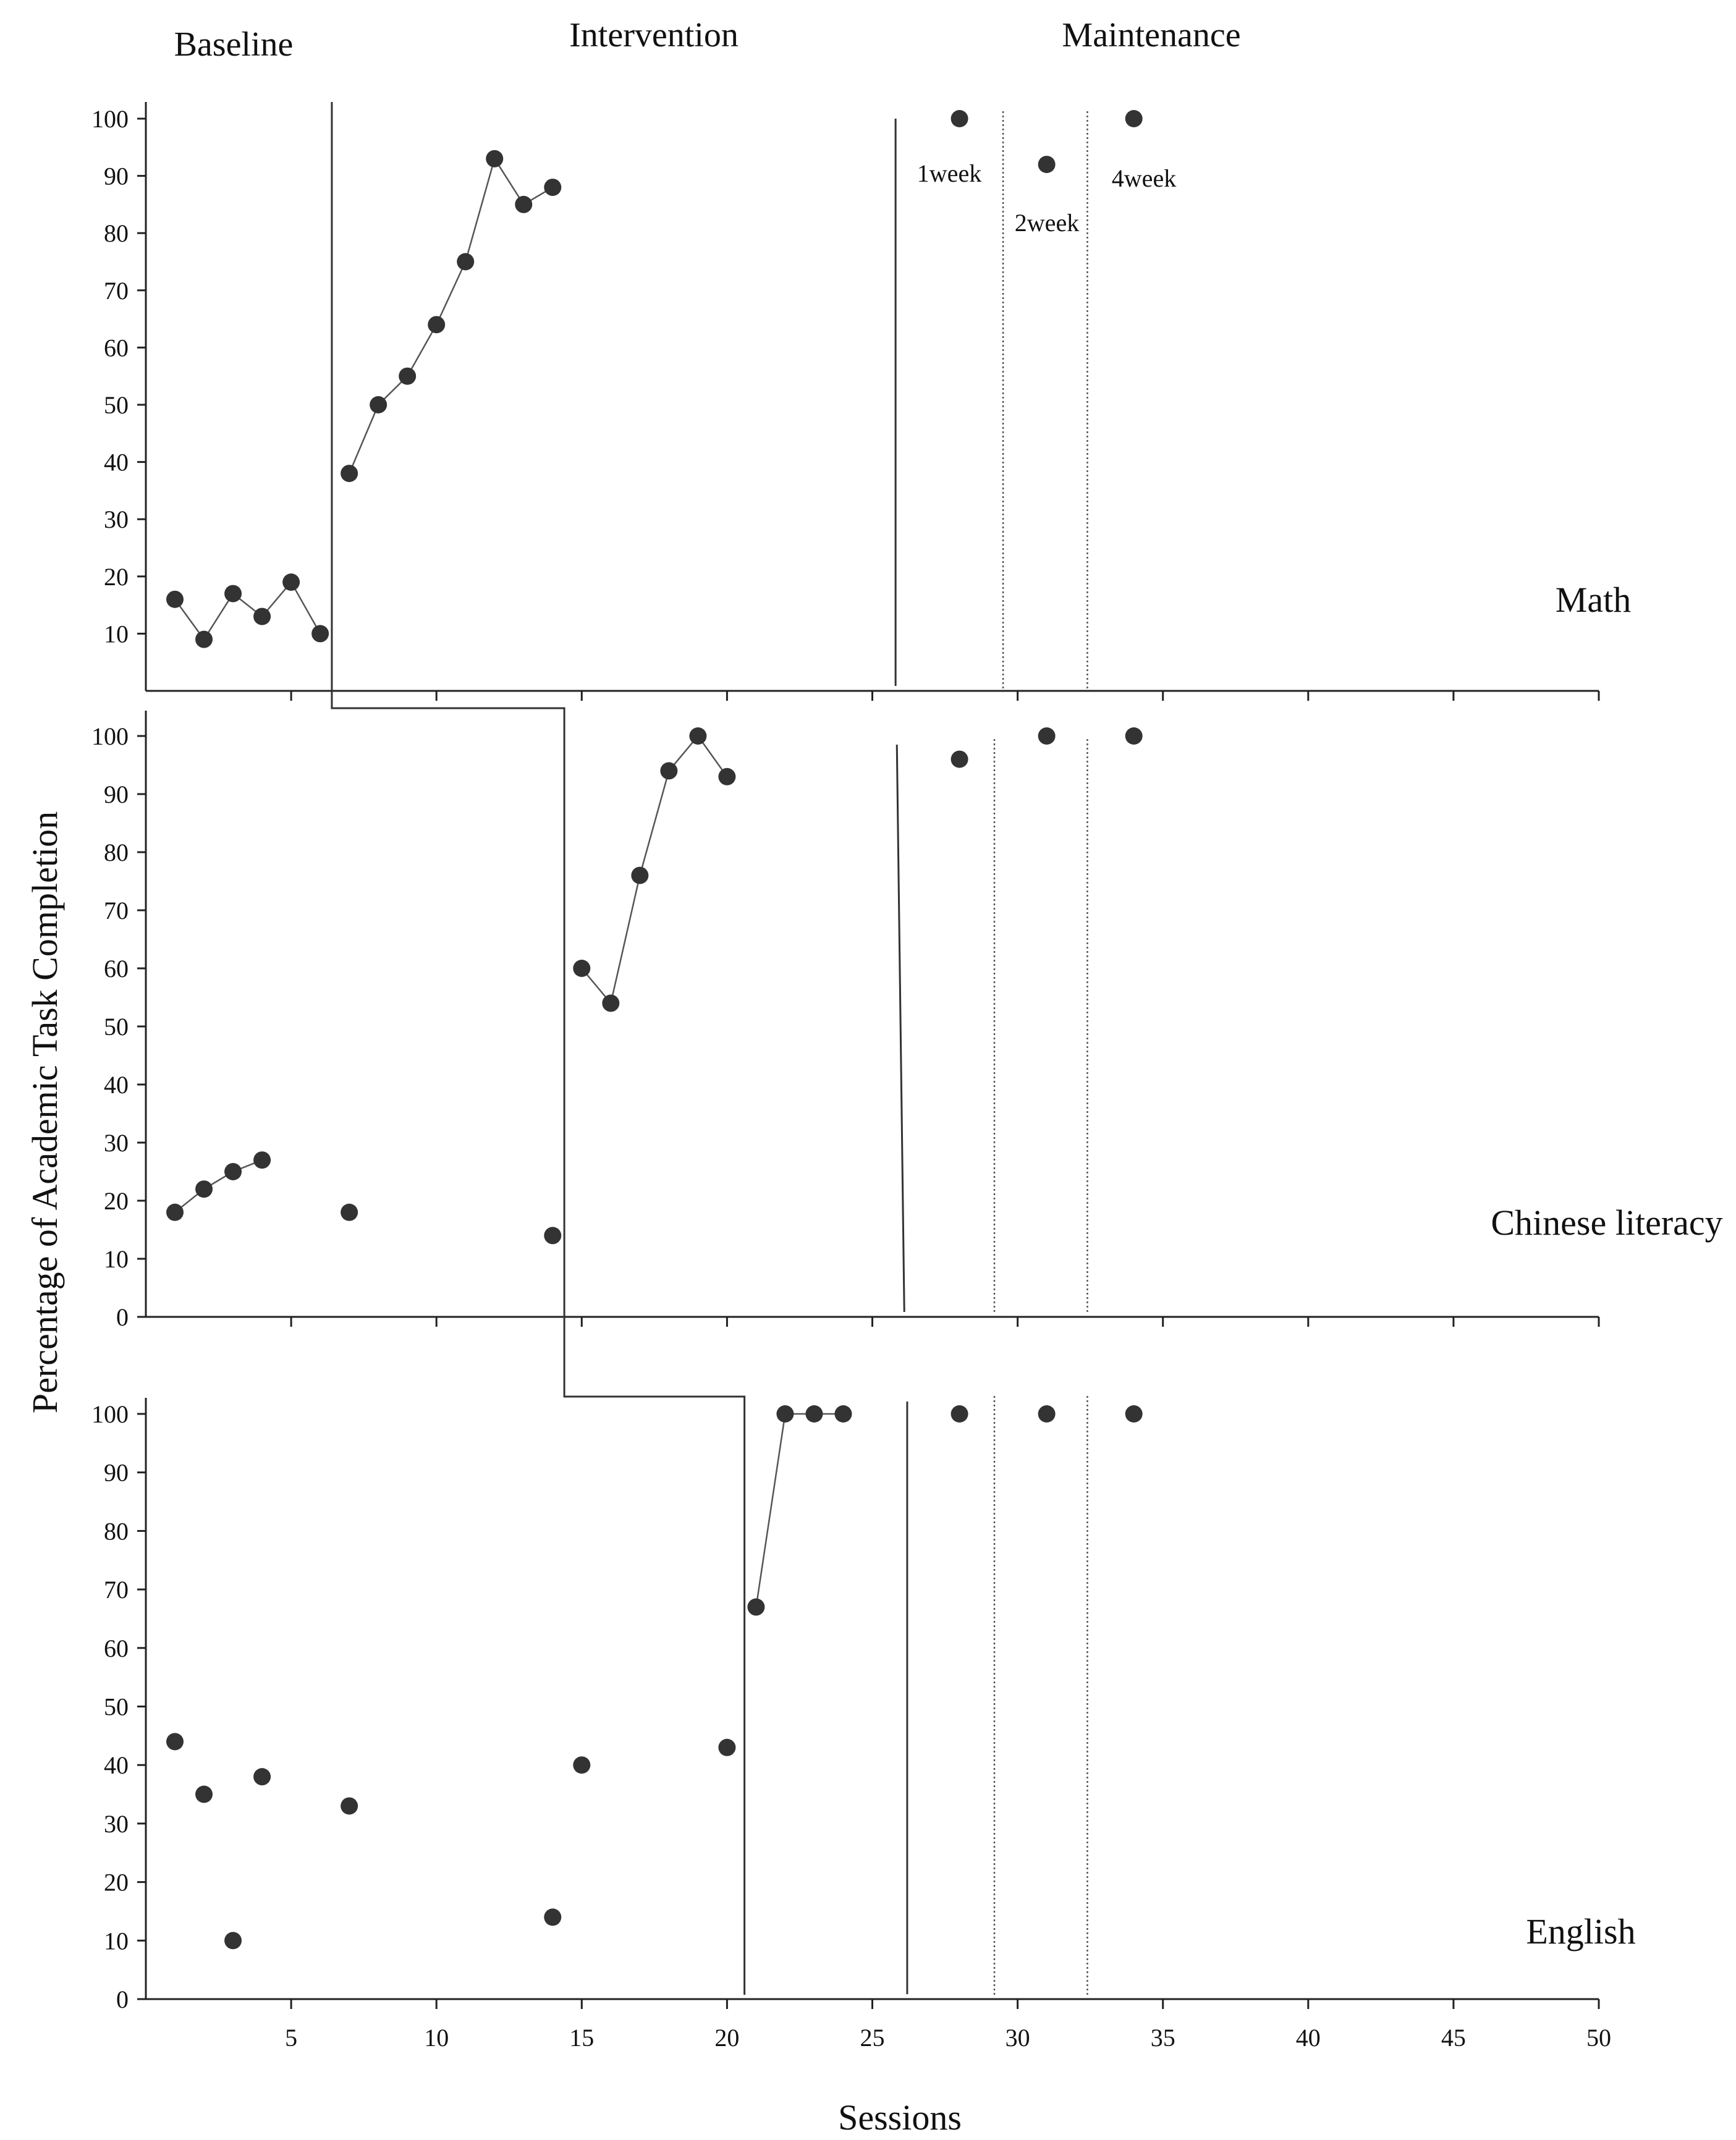 This screenshot has width=1736, height=2140. I want to click on panel-label-english: English, so click(1580, 1931).